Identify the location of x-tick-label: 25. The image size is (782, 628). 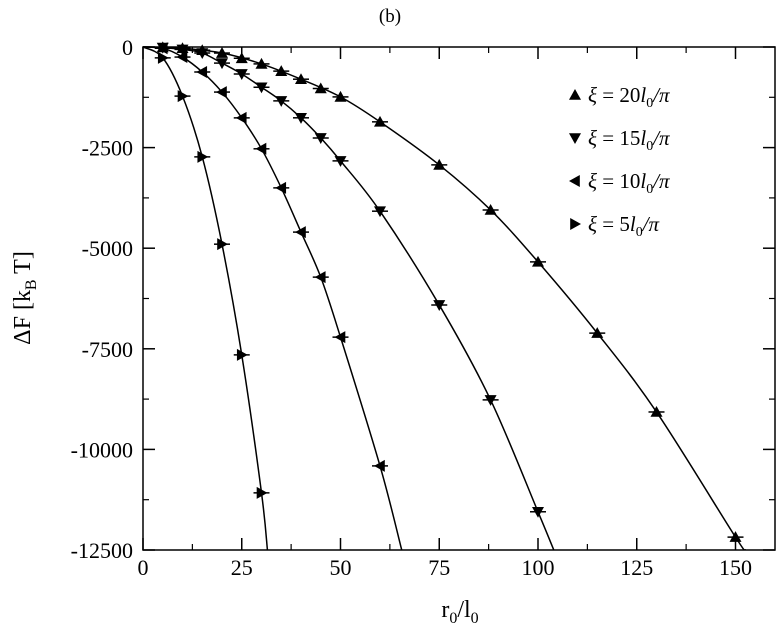
(242, 567).